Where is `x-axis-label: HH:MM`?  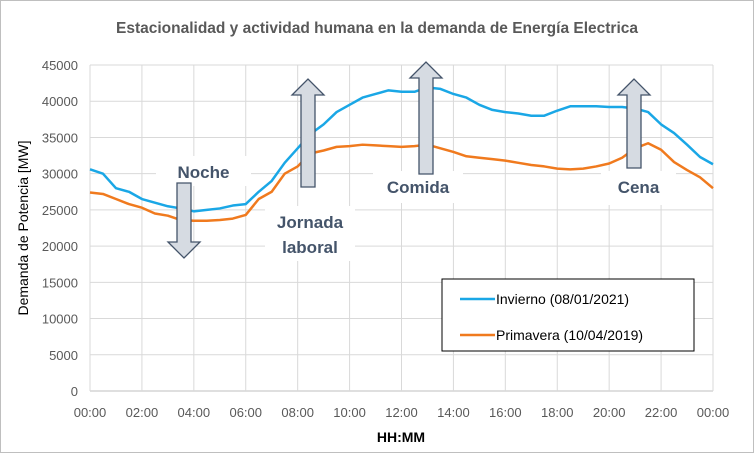
x-axis-label: HH:MM is located at coordinates (401, 437).